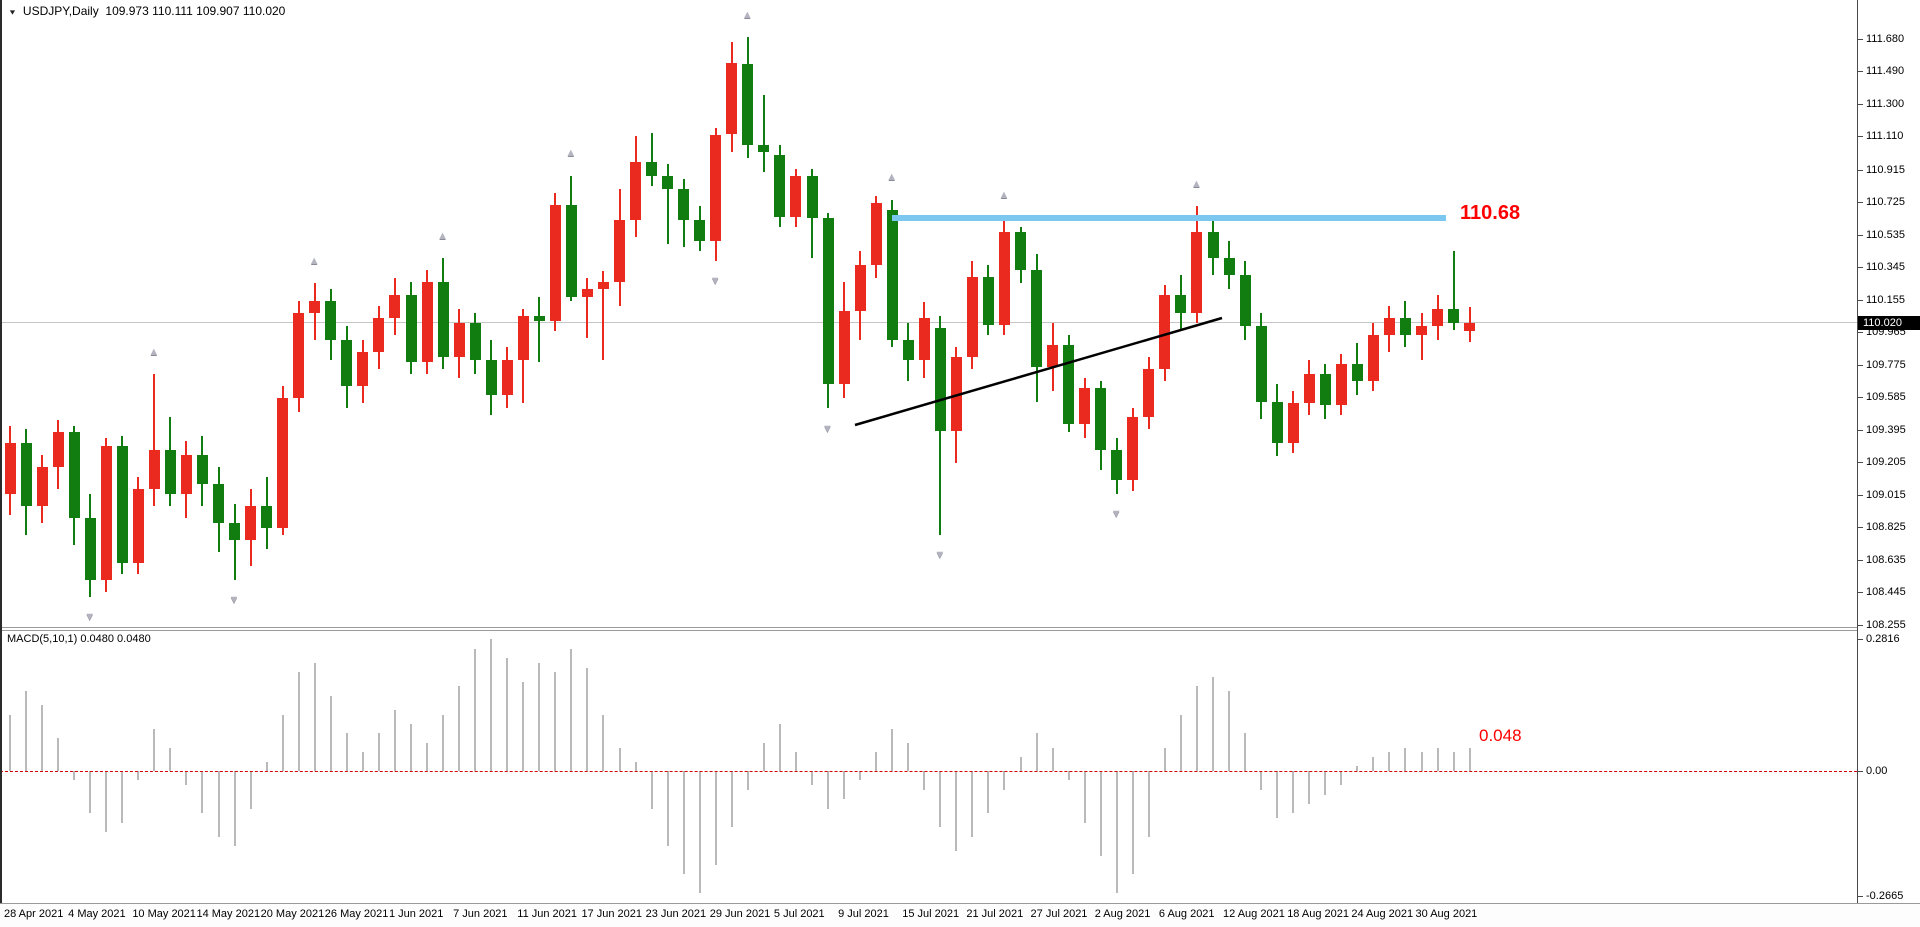  Describe the element at coordinates (1885, 169) in the screenshot. I see `price-axis-label: 110.915` at that location.